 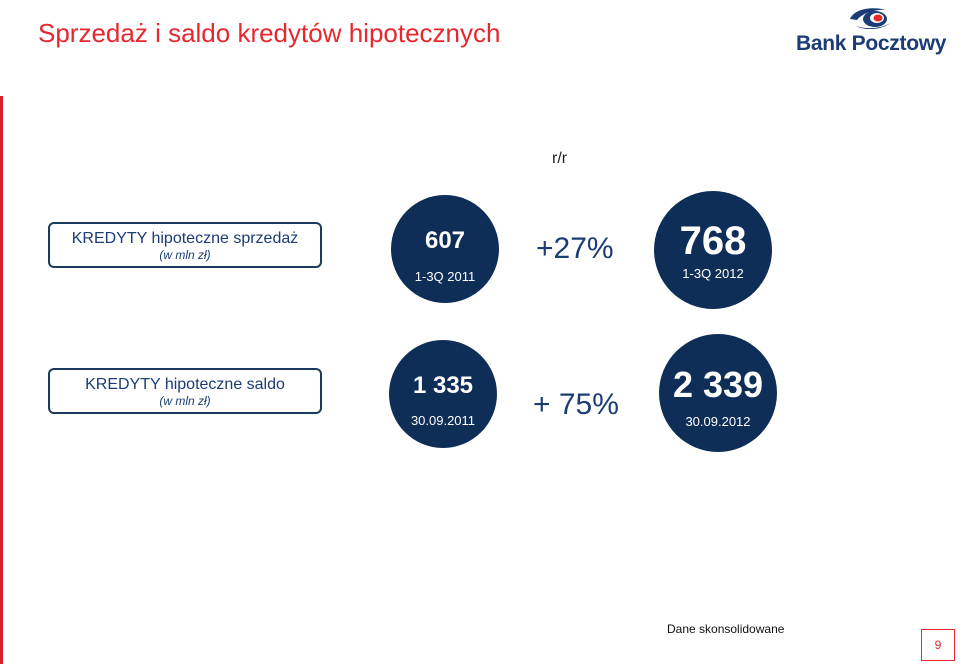 I want to click on sales-curr-period: 1-3Q 2012, so click(x=713, y=273).